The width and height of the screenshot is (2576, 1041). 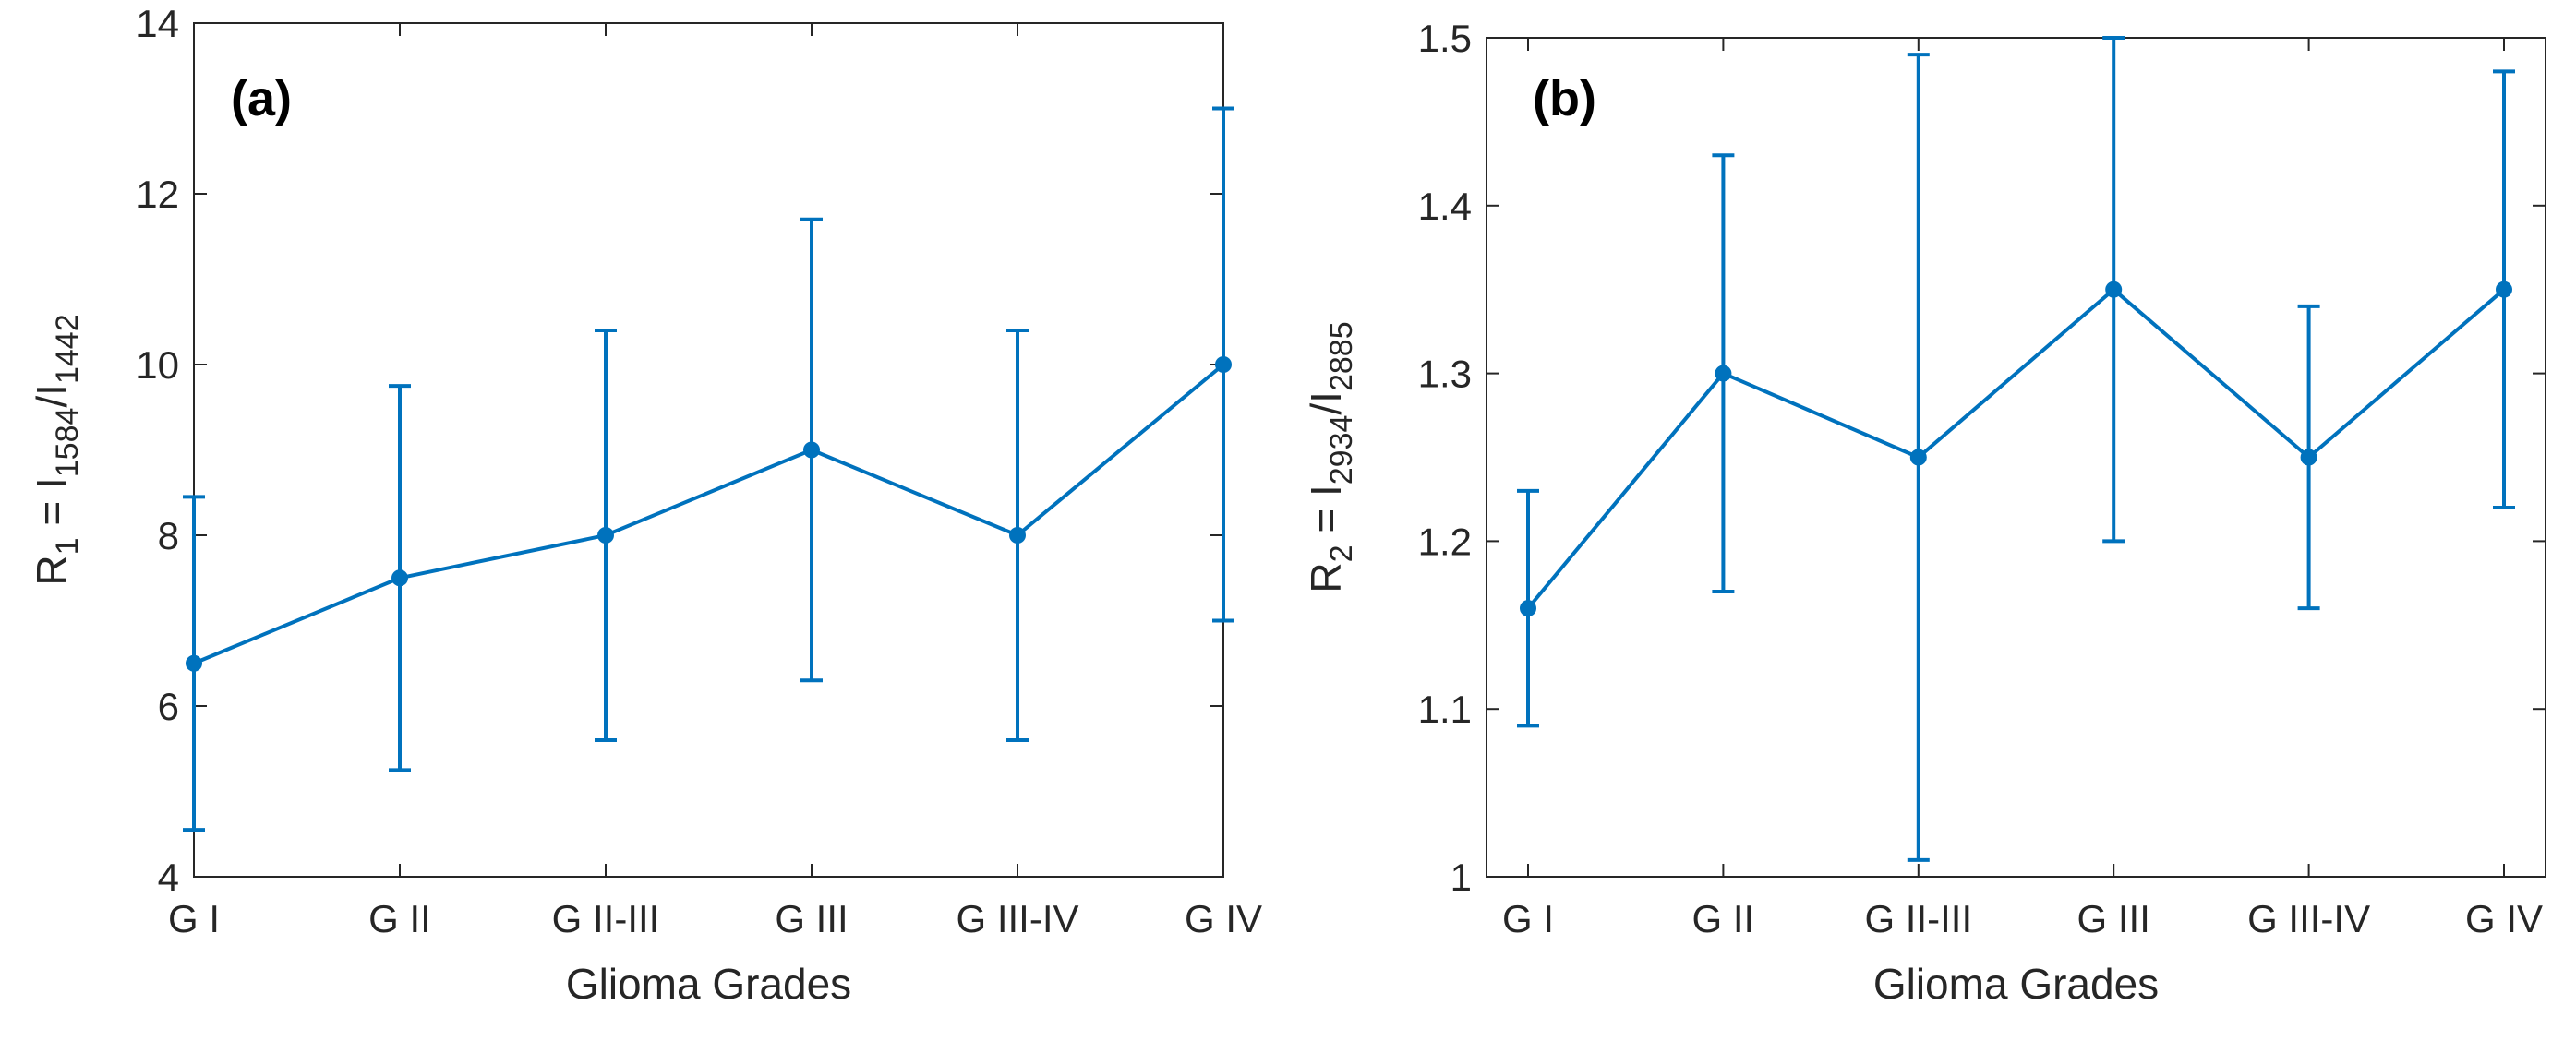 I want to click on y-tick-label: 1.4, so click(x=1445, y=206).